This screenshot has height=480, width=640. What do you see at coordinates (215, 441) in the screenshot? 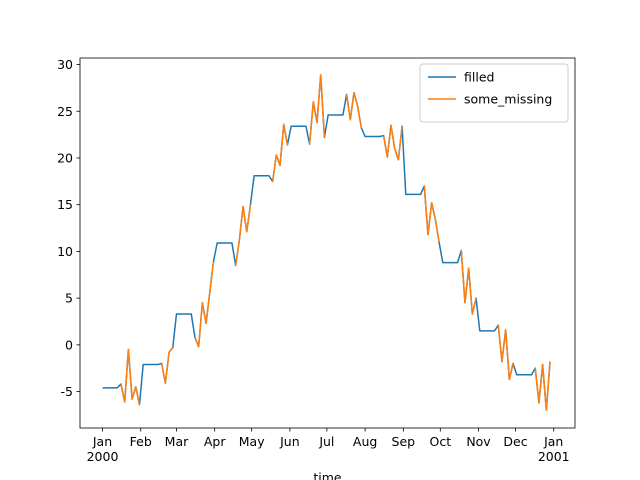
I see `x-tick-label: Apr` at bounding box center [215, 441].